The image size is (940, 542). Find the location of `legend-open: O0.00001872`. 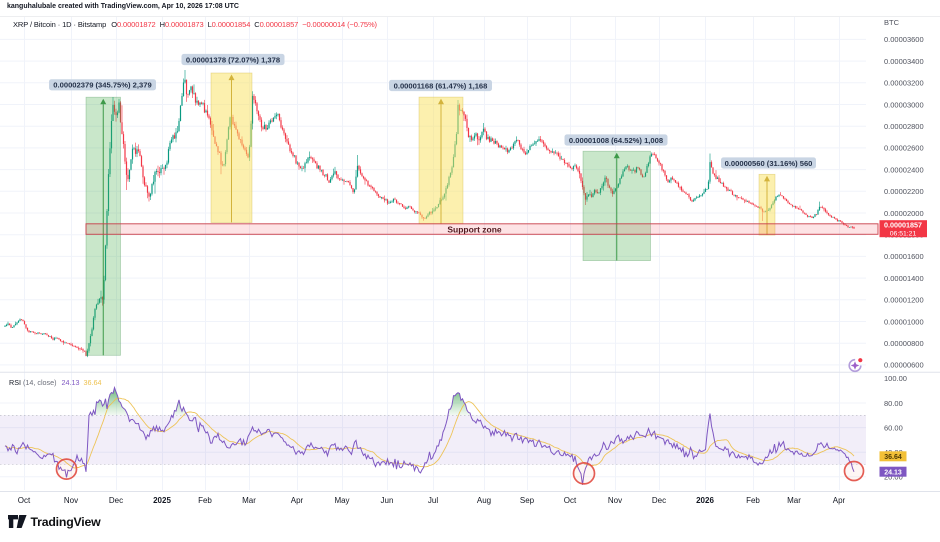

legend-open: O0.00001872 is located at coordinates (133, 24).